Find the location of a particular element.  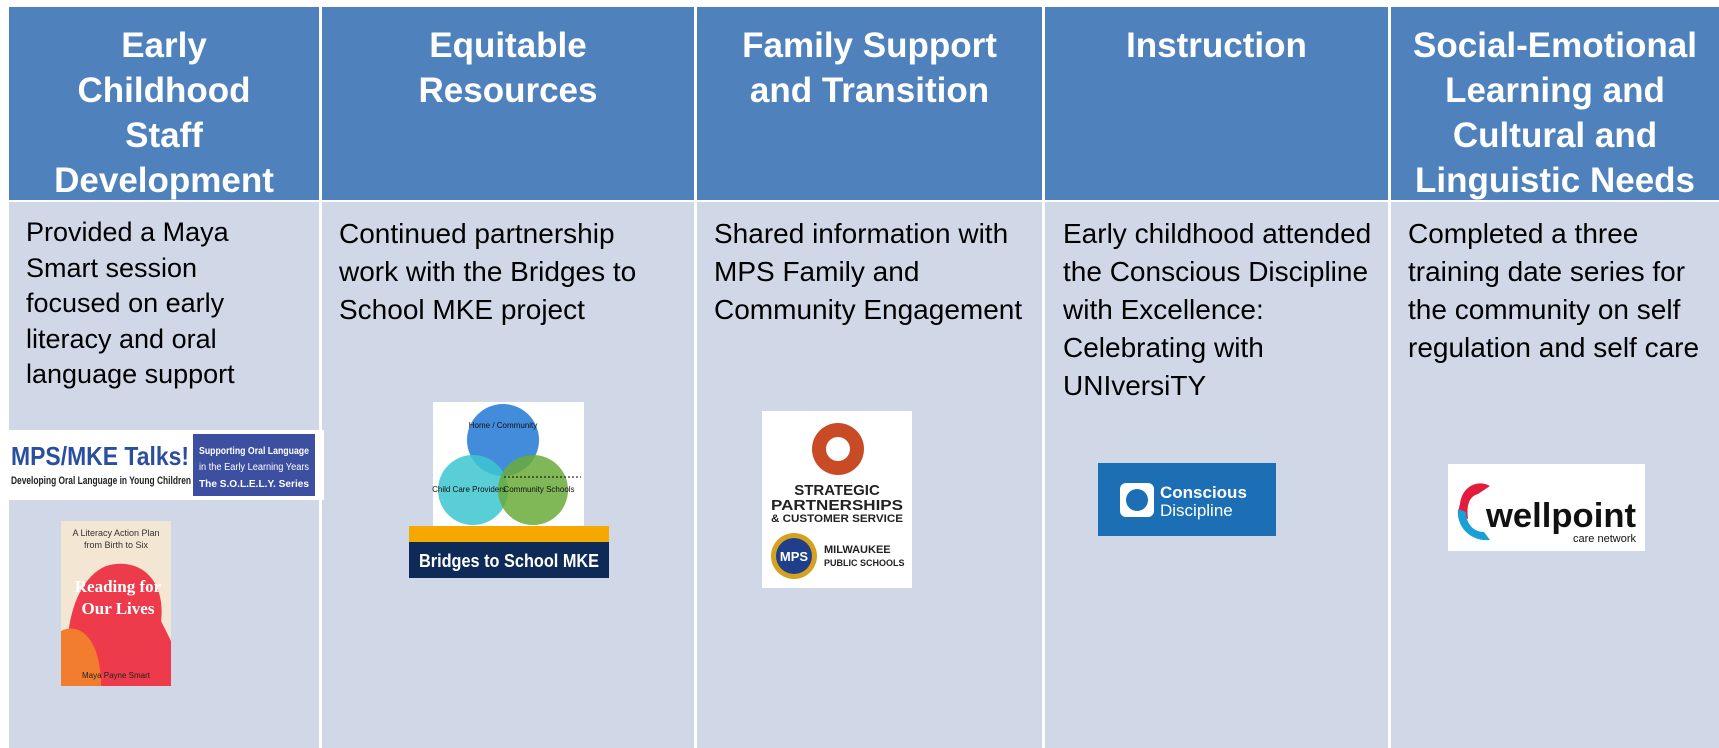

header-text: Family Support and Transition is located at coordinates (869, 68).